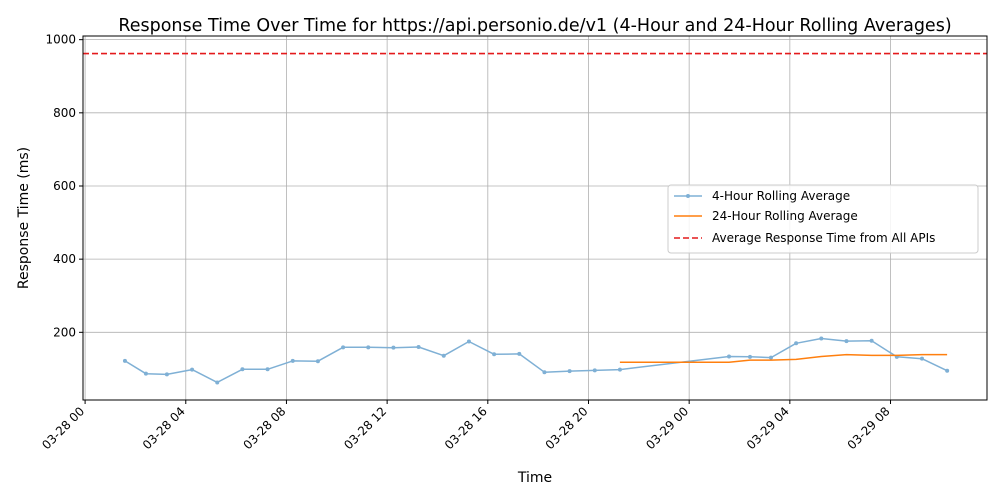 This screenshot has height=500, width=1000. I want to click on legend-label-4h: 4-Hour Rolling Average, so click(781, 196).